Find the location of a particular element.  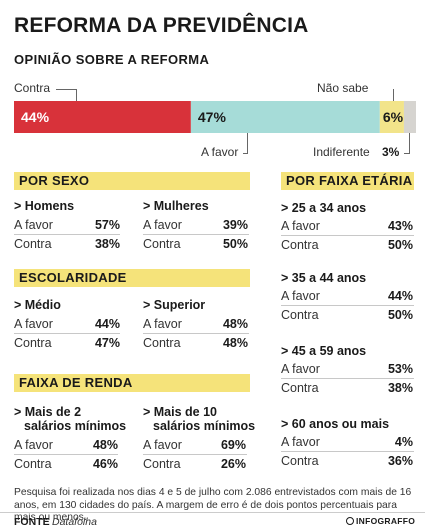

logo-text: INFOGRAFFO is located at coordinates (386, 521).